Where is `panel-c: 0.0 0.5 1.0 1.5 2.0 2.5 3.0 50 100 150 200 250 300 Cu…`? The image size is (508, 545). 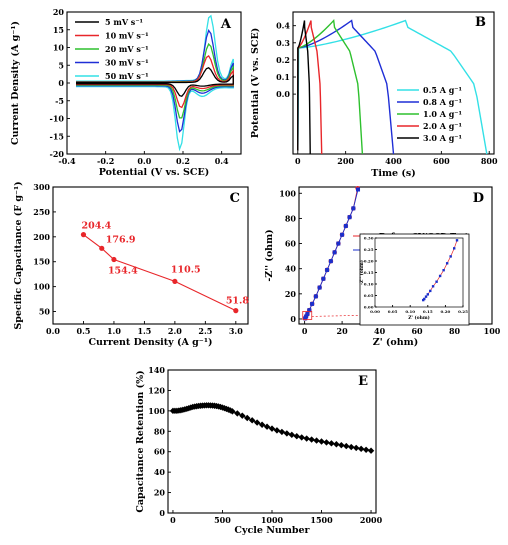
panel-c: 0.0 0.5 1.0 1.5 2.0 2.5 3.0 50 100 150 200 250 300 Cu… is located at coordinates (131, 264).